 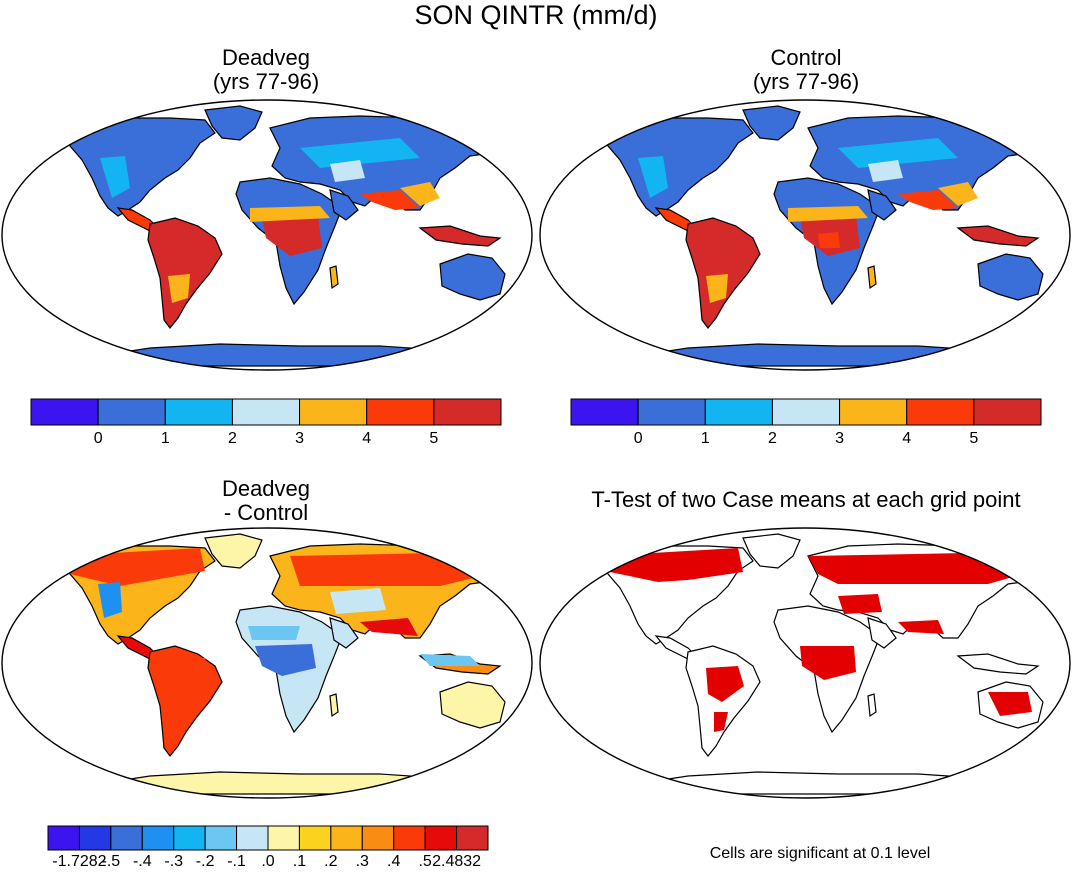 I want to click on colorbar-control-tick-label: 4, so click(x=907, y=438).